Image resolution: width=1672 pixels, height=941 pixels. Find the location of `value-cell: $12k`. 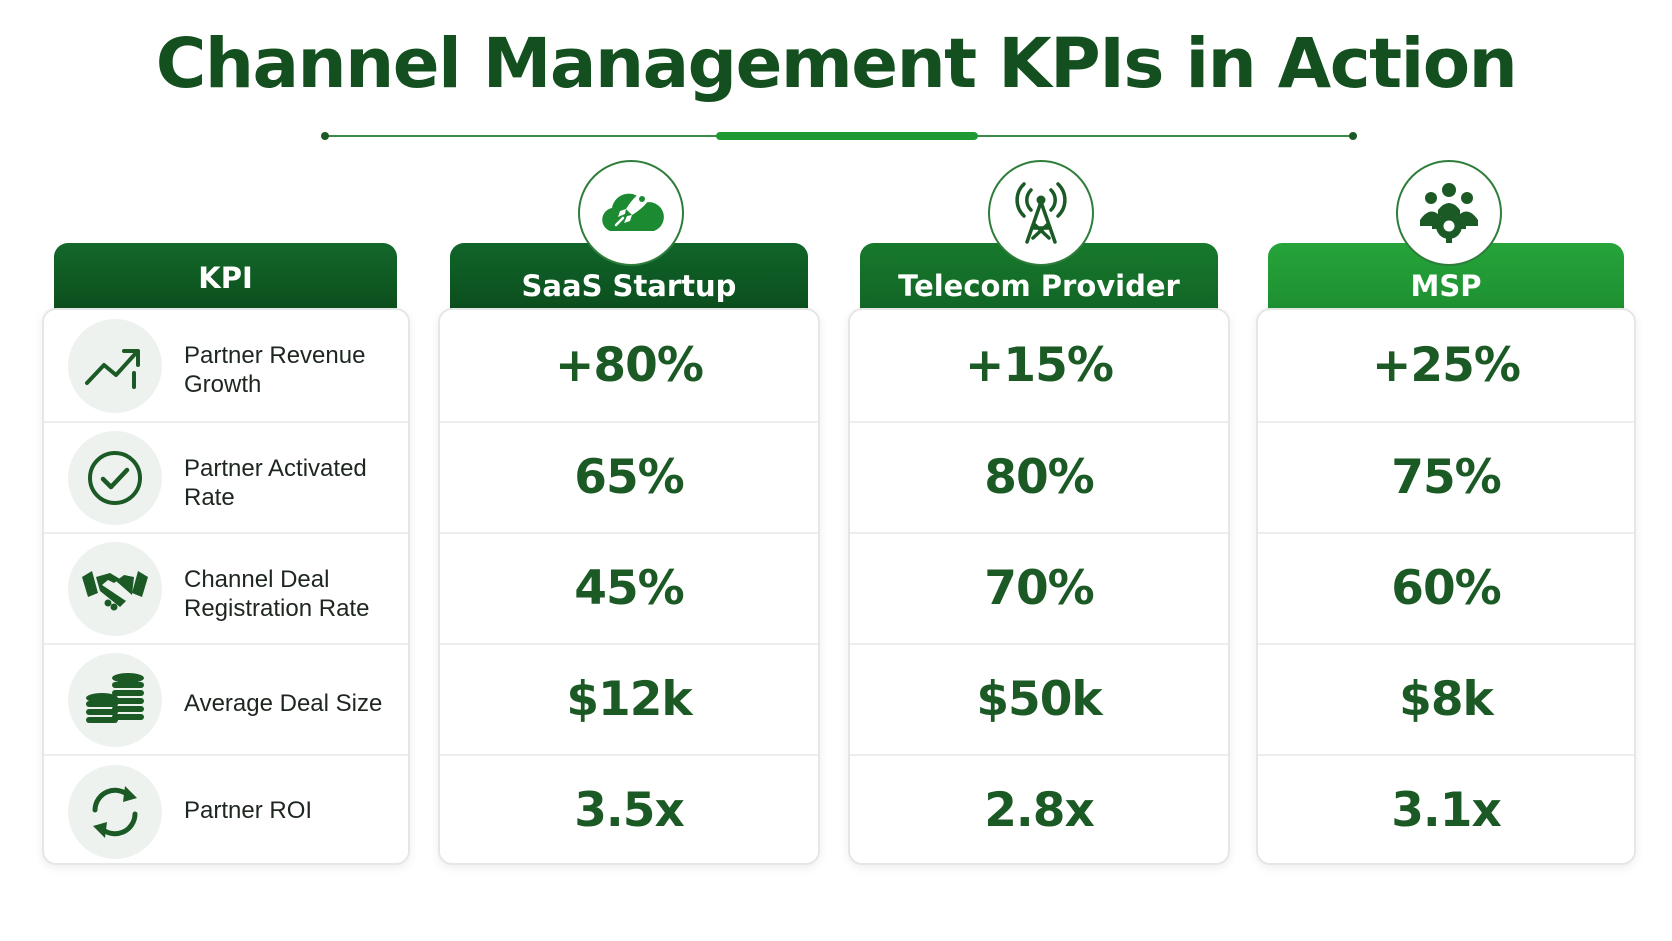

value-cell: $12k is located at coordinates (629, 699).